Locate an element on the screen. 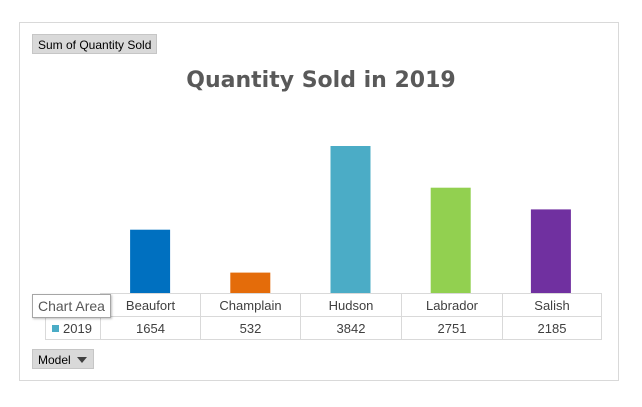 The image size is (642, 407). data-label-champlain: 532 is located at coordinates (250, 328).